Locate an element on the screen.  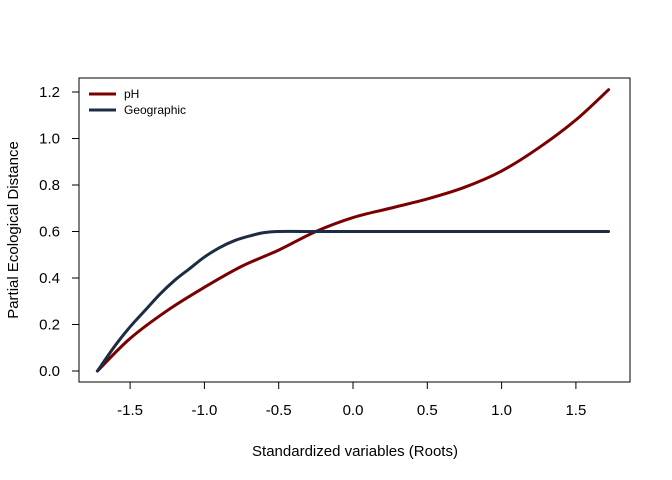
y-tick-label: 0.6 is located at coordinates (49, 232).